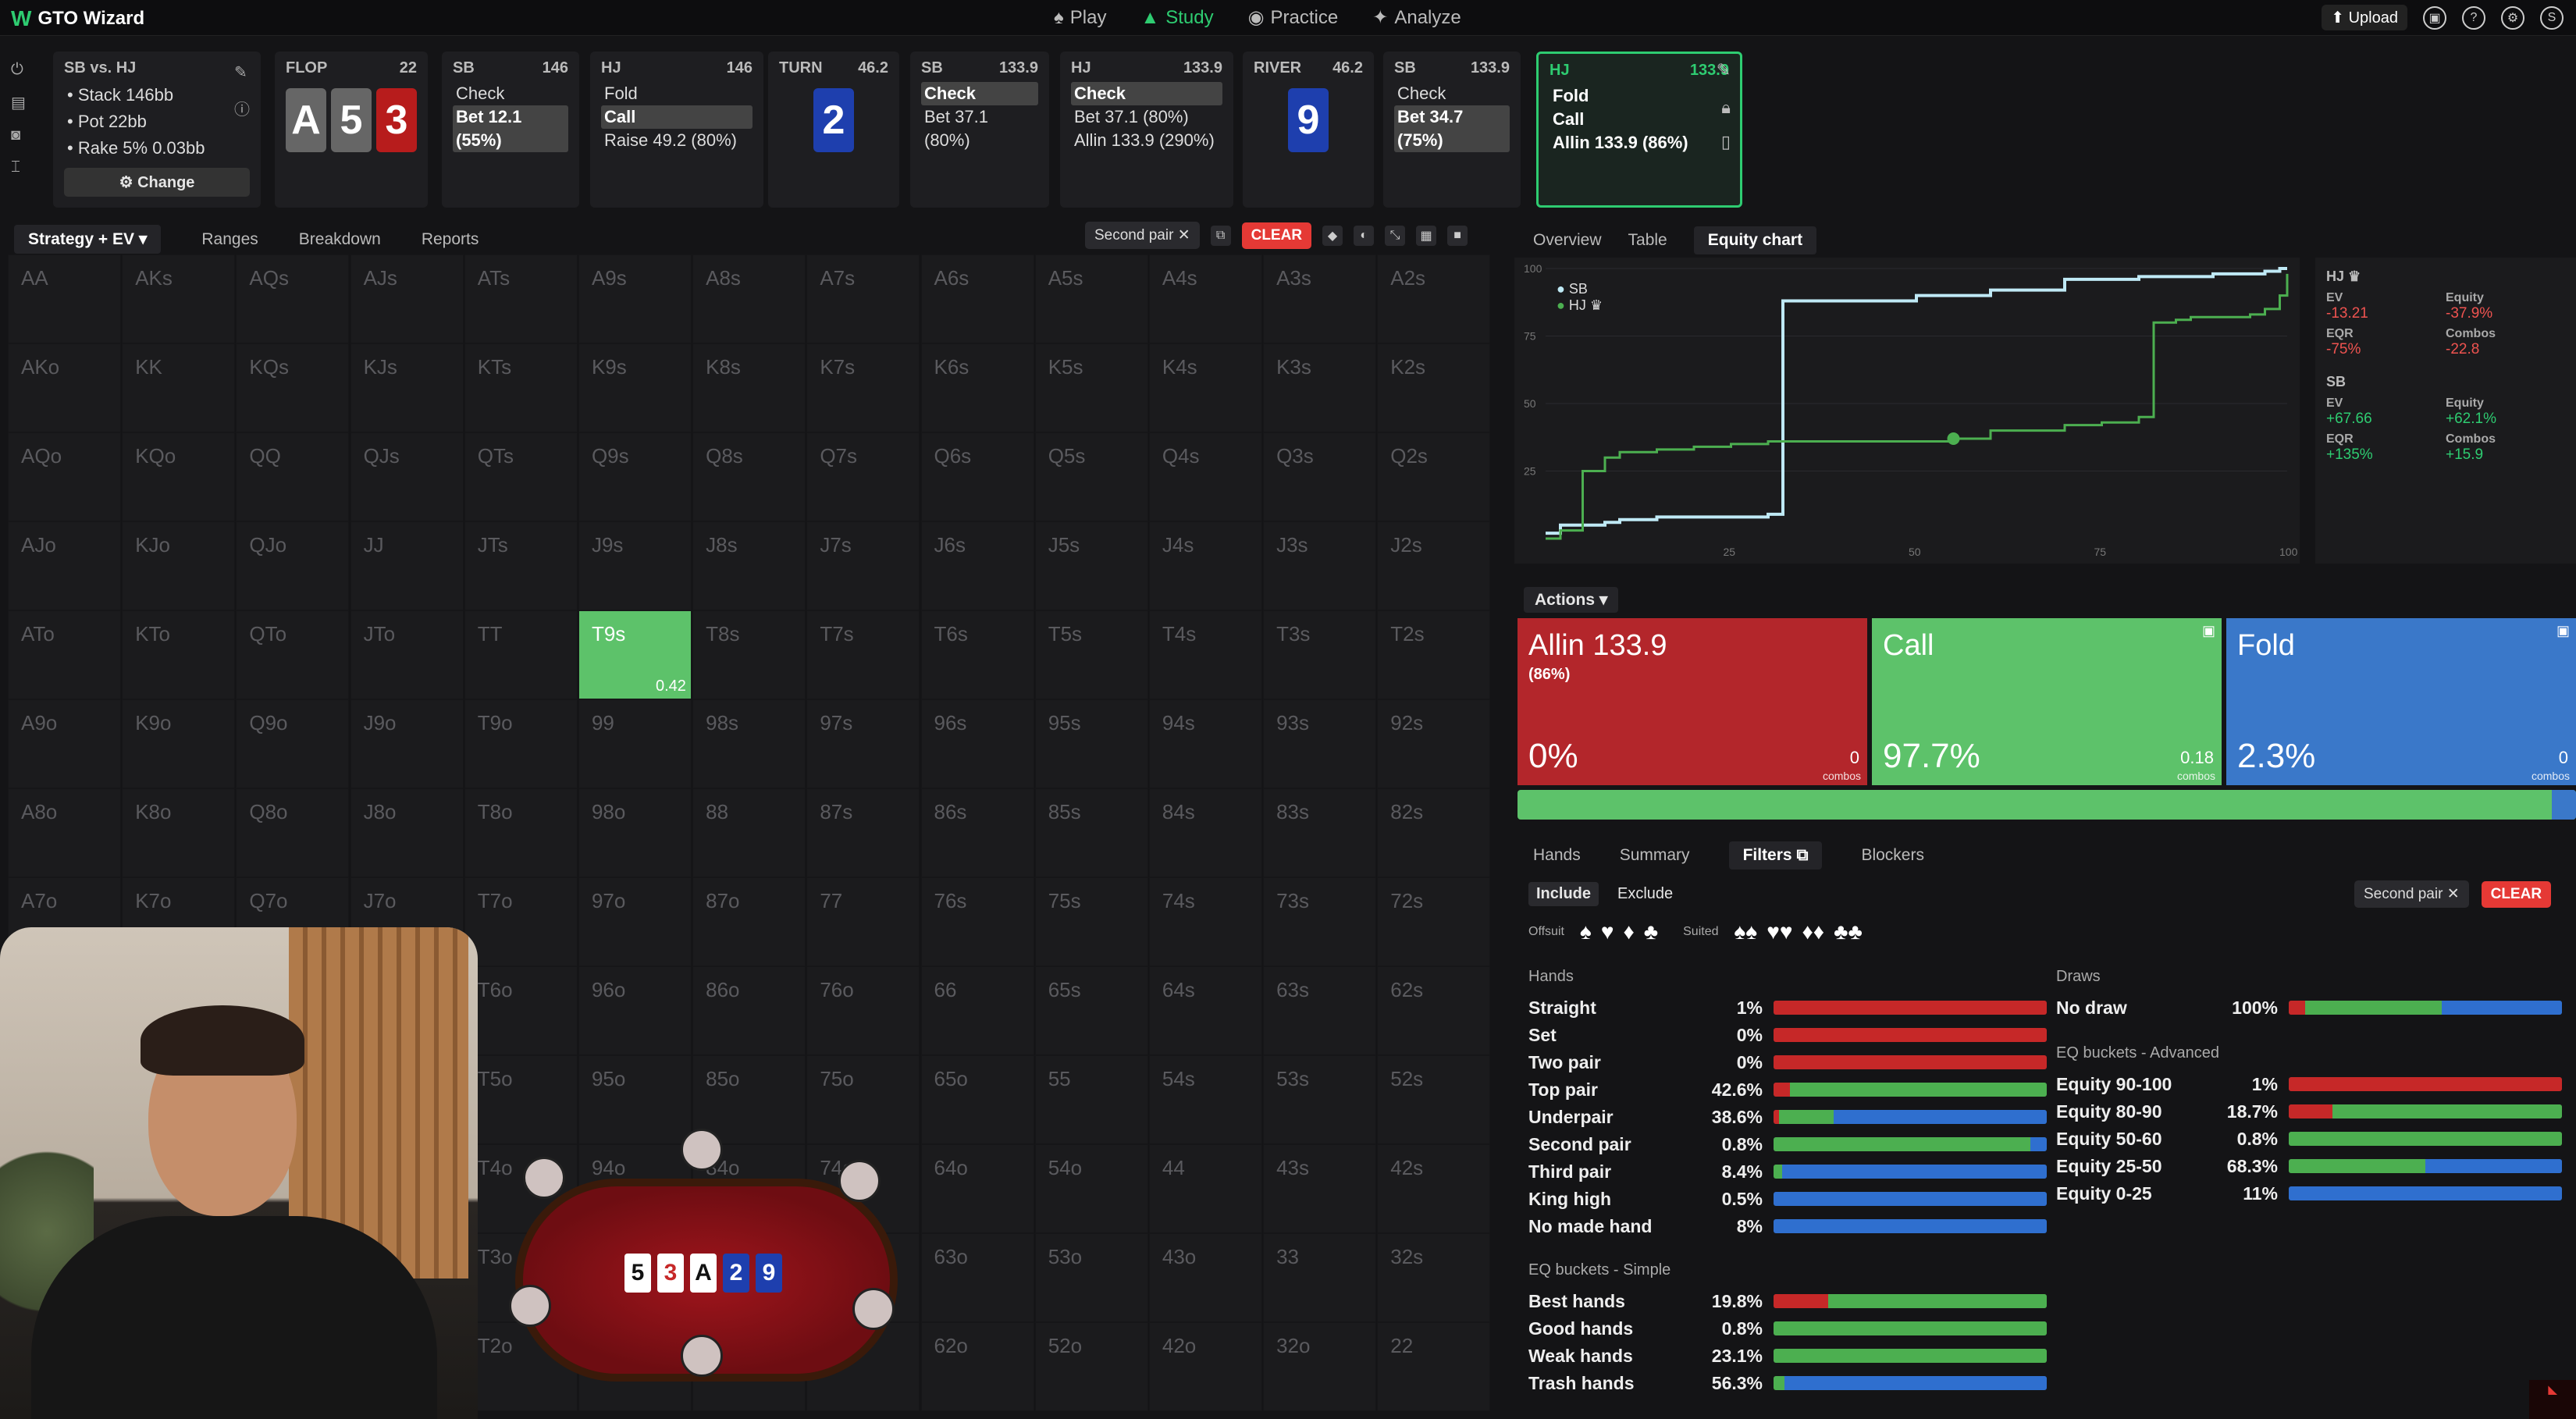 This screenshot has width=2576, height=1419. What do you see at coordinates (1776, 856) in the screenshot?
I see `tab-filters: Filters ⧉` at bounding box center [1776, 856].